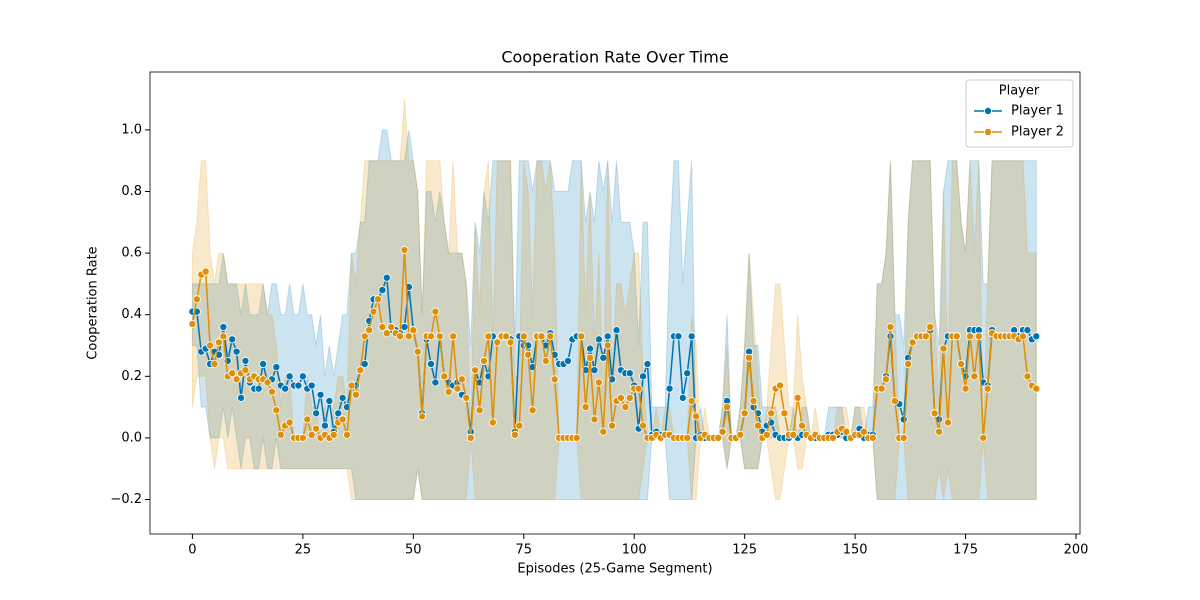 This screenshot has width=1200, height=600. Describe the element at coordinates (614, 569) in the screenshot. I see `x-axis-label: Episodes (25-Game Segment)` at that location.